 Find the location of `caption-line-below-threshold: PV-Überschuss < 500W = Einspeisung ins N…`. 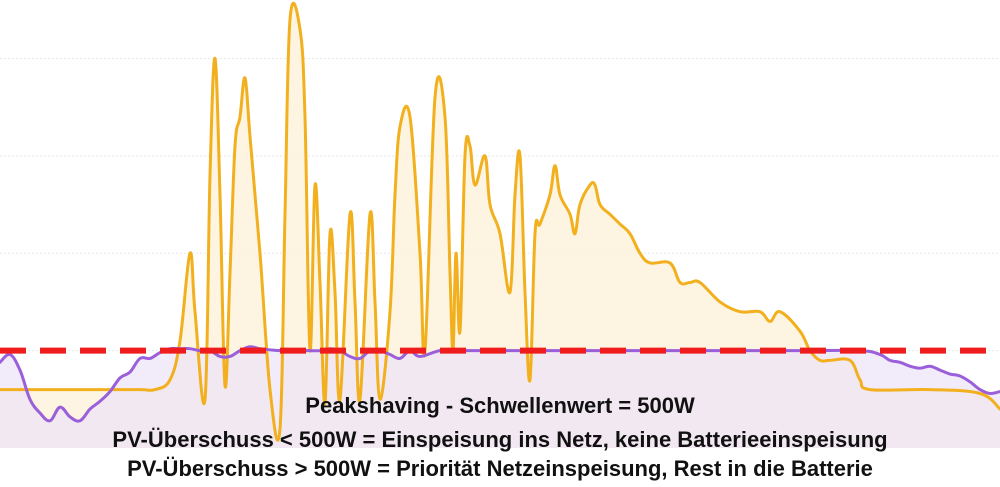

caption-line-below-threshold: PV-Überschuss < 500W = Einspeisung ins N… is located at coordinates (500, 439).